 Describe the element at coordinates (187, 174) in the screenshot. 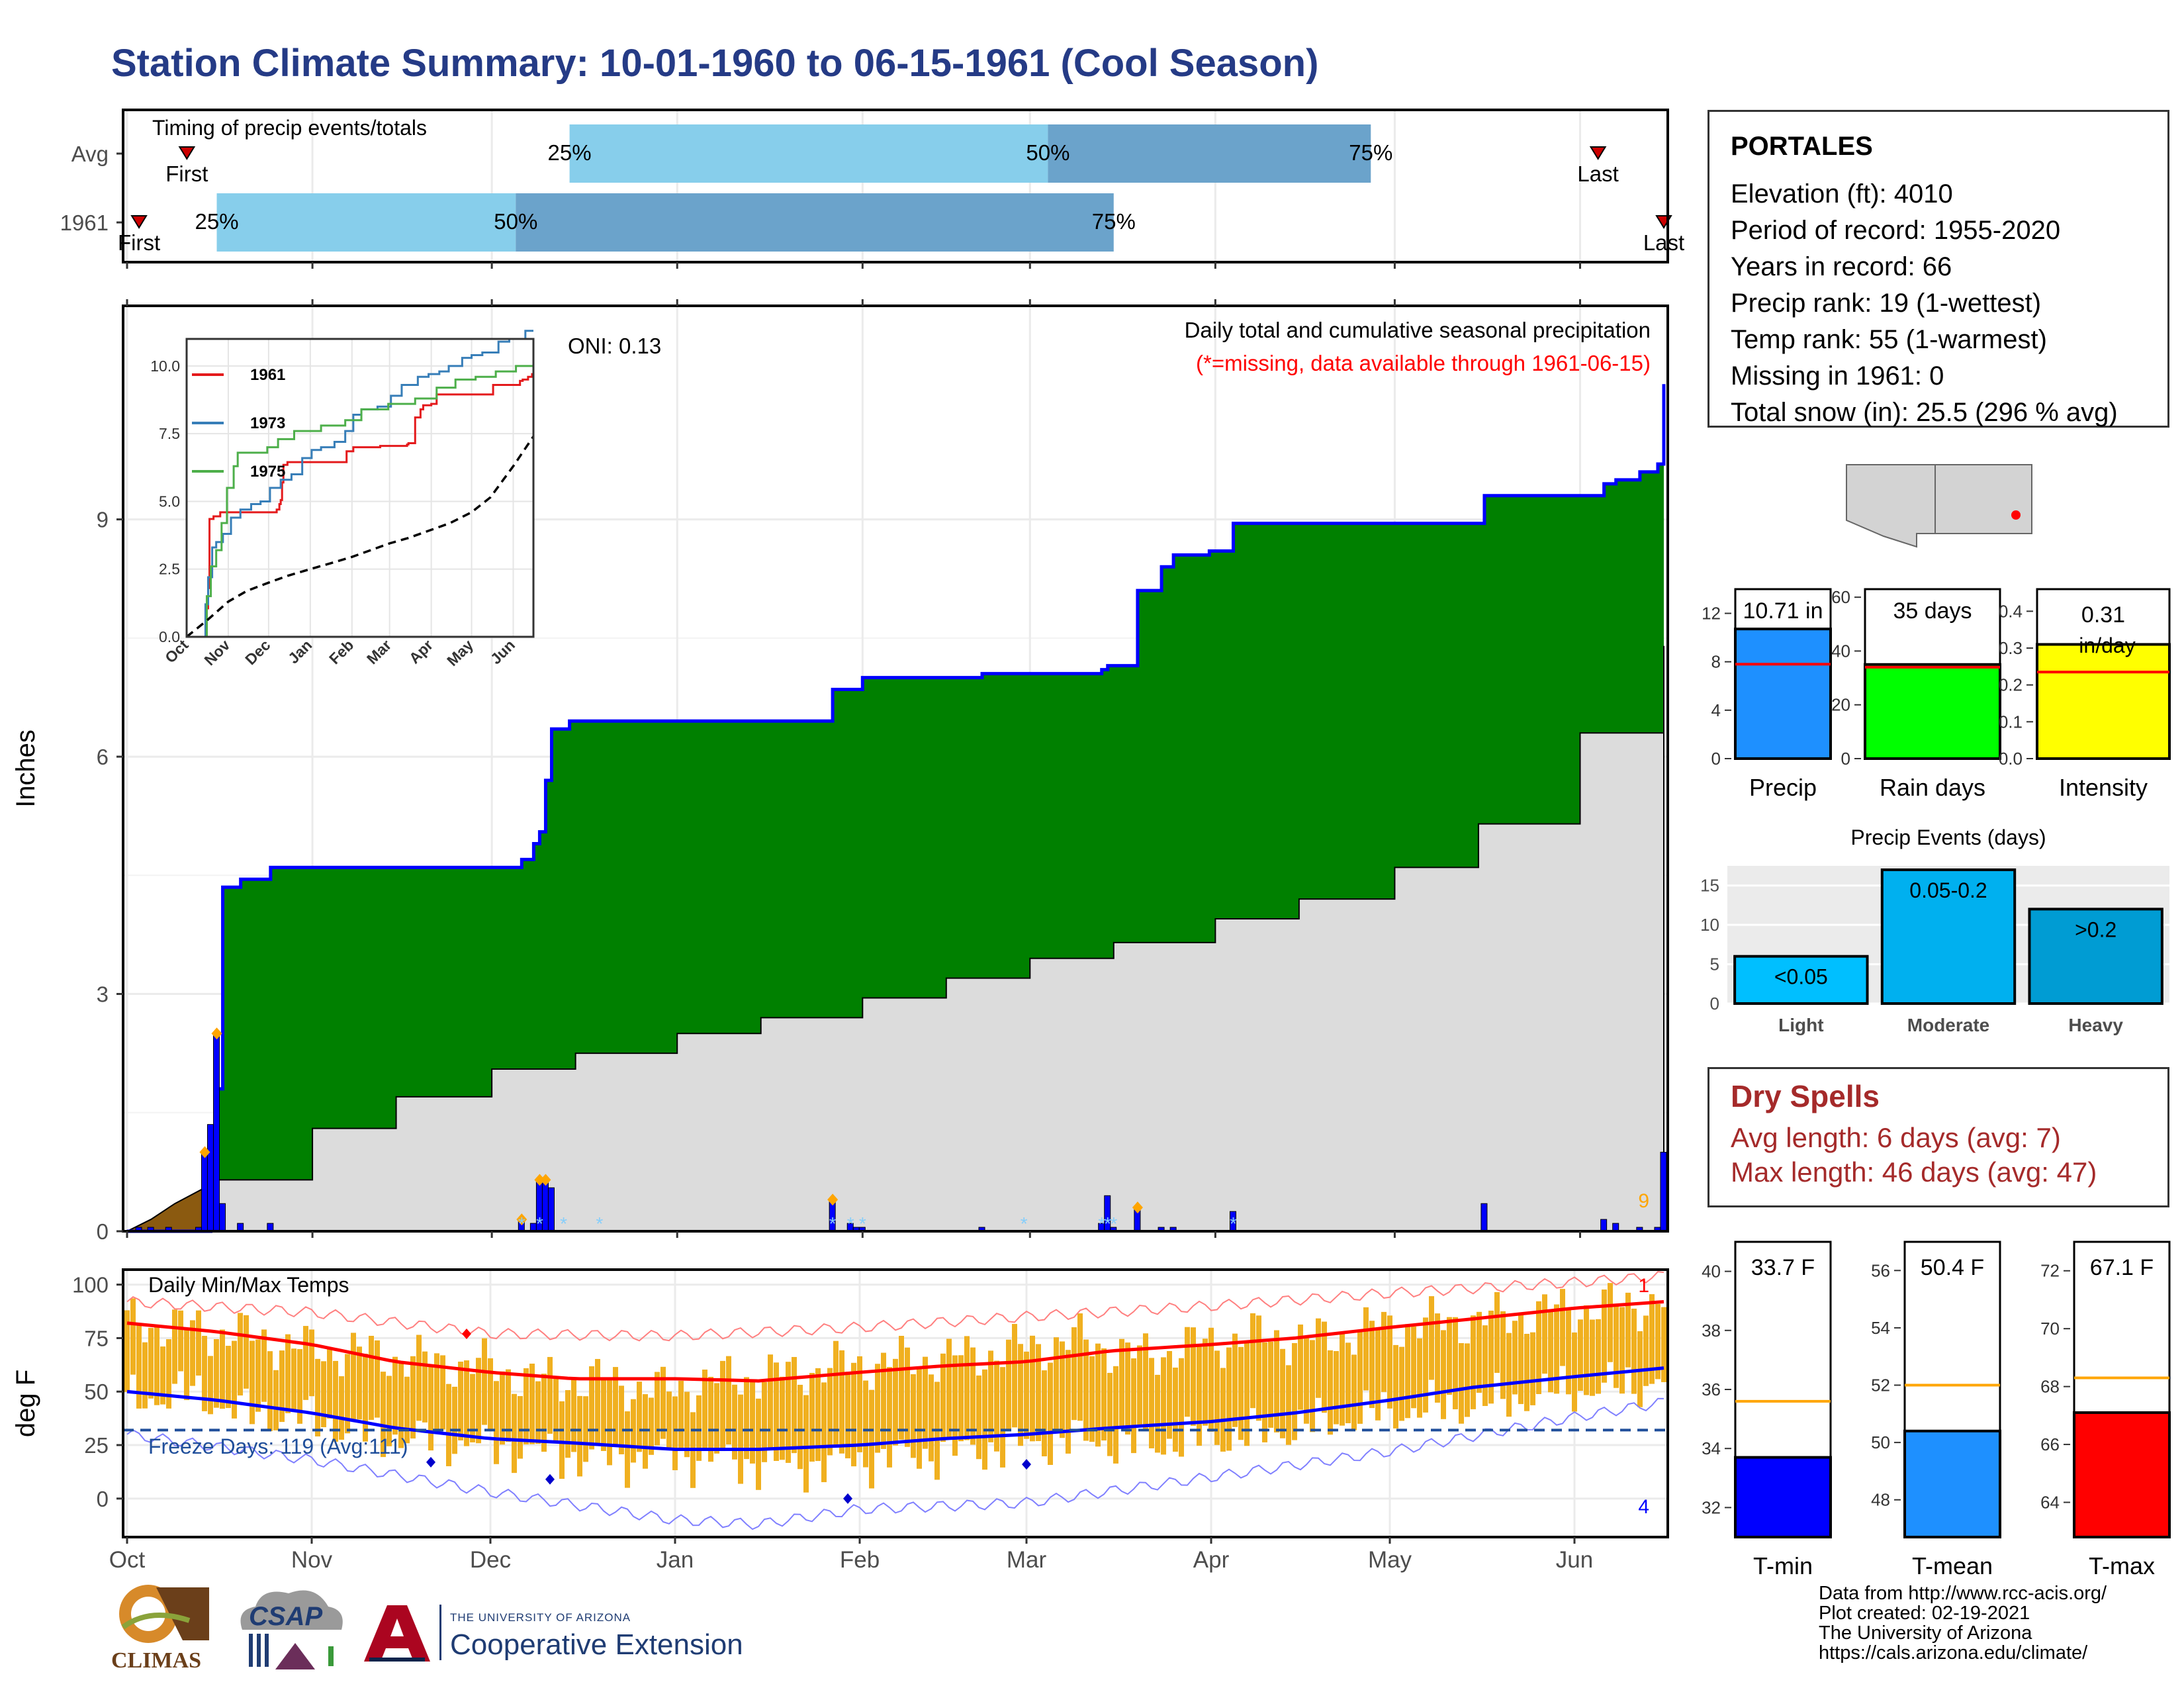

I see `timing-first-label: First` at that location.